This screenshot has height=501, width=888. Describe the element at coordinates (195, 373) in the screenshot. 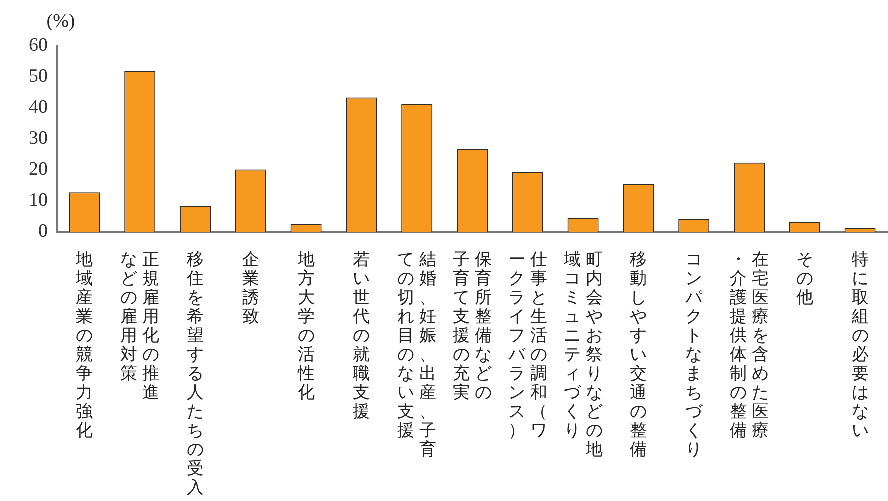

I see `category-label: 移住を希望する人たちの受入` at that location.